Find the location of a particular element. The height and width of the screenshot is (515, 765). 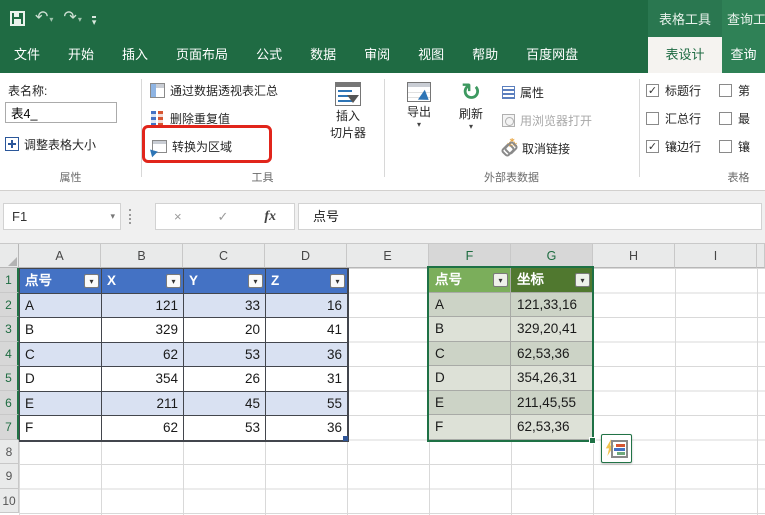

convert-to-range-button: 转换为区域 is located at coordinates (192, 146).